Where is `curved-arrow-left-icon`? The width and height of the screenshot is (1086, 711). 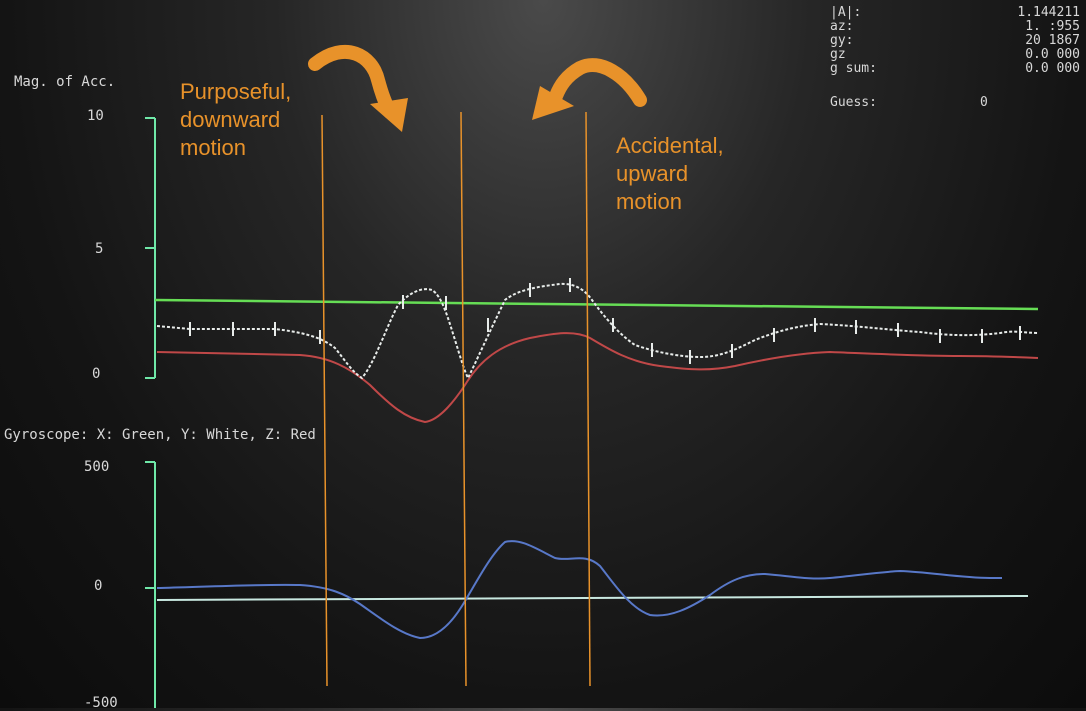
curved-arrow-left-icon is located at coordinates (589, 89).